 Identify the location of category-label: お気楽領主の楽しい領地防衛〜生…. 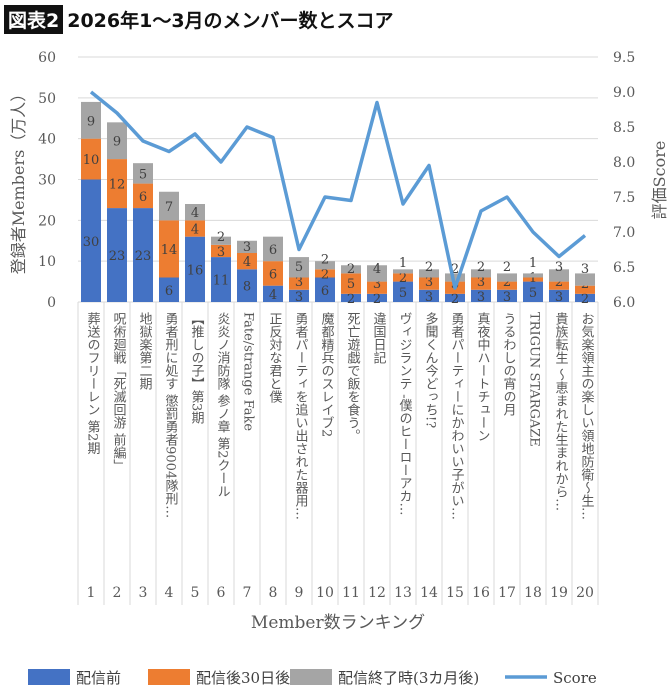
(587, 416).